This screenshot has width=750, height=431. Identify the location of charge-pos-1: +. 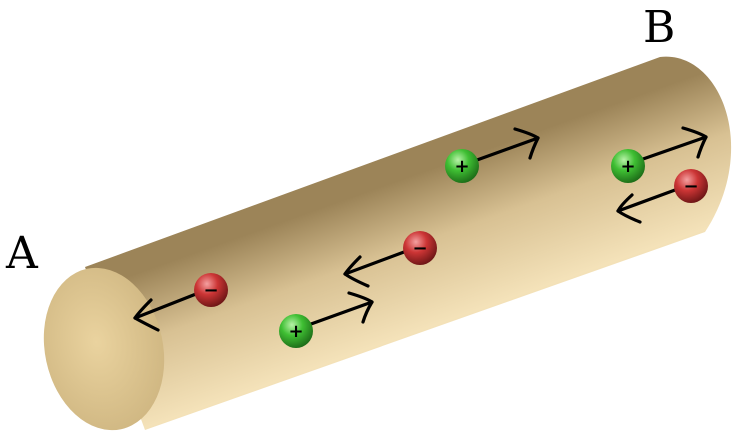
(296, 331).